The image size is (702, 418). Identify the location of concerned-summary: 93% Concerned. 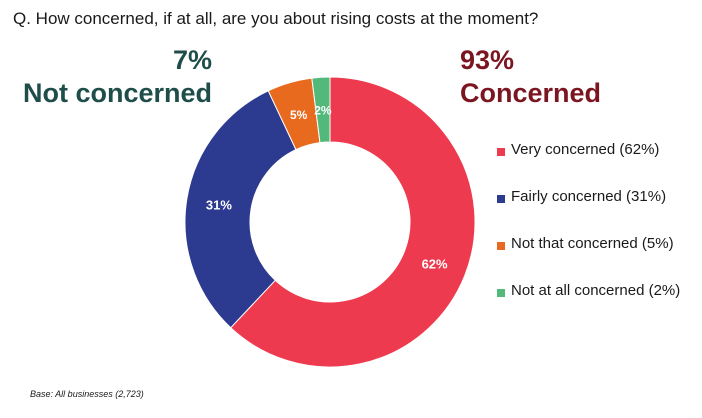
(530, 77).